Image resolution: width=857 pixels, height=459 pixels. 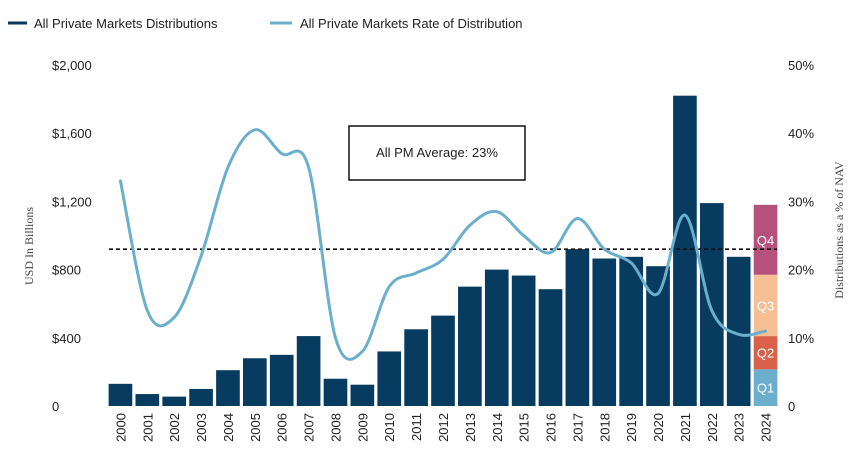 What do you see at coordinates (72, 201) in the screenshot?
I see `y-left-tick-label: $1,200` at bounding box center [72, 201].